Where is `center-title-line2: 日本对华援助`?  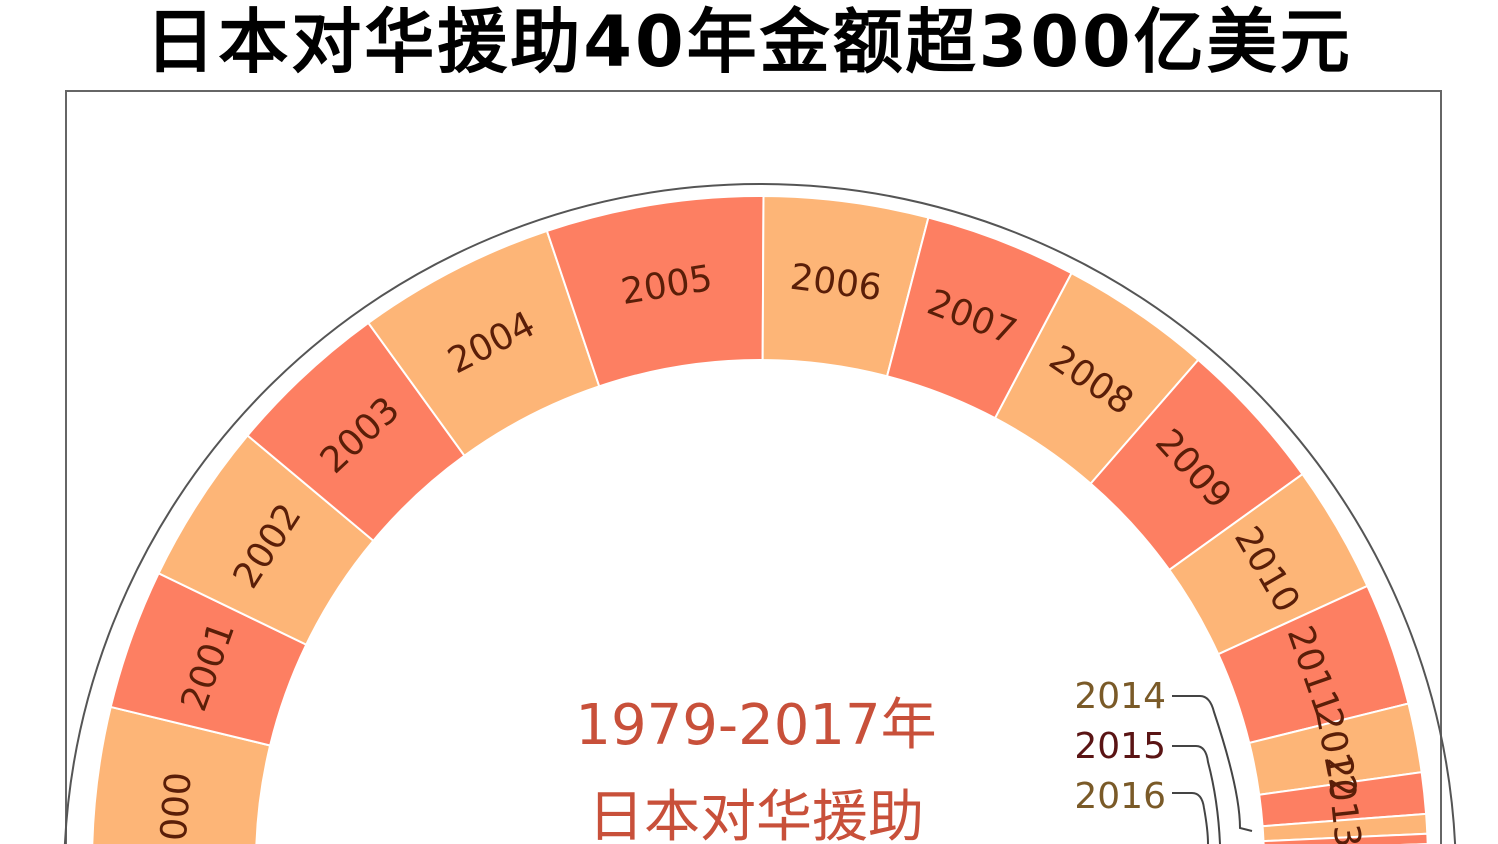
center-title-line2: 日本对华援助 is located at coordinates (756, 814).